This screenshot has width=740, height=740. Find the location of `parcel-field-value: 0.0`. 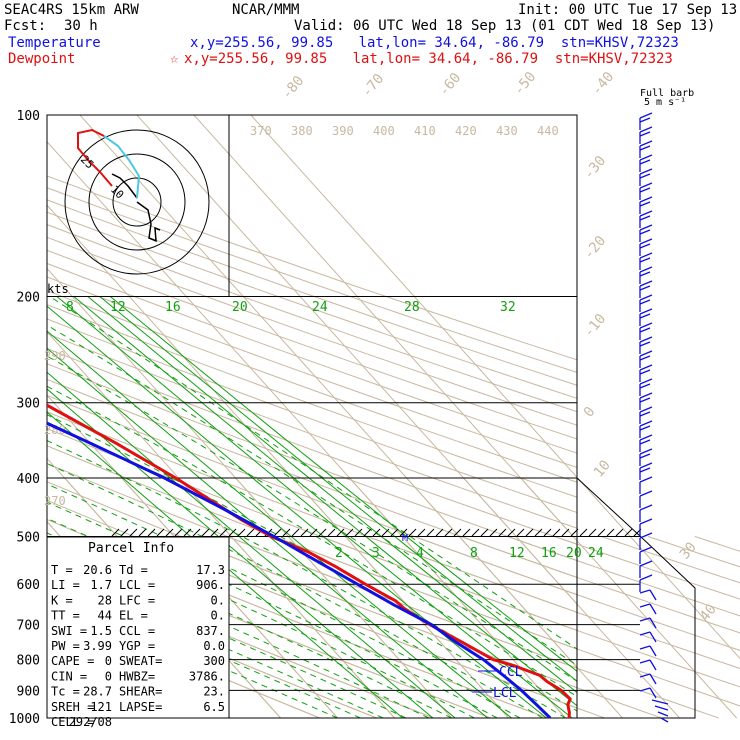

parcel-field-value: 0.0 is located at coordinates (214, 646).